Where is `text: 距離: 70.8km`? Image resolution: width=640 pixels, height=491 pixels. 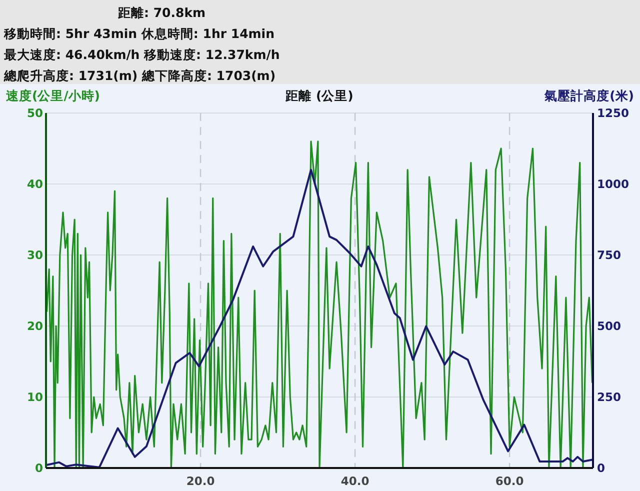 text: 距離: 70.8km is located at coordinates (161, 12).